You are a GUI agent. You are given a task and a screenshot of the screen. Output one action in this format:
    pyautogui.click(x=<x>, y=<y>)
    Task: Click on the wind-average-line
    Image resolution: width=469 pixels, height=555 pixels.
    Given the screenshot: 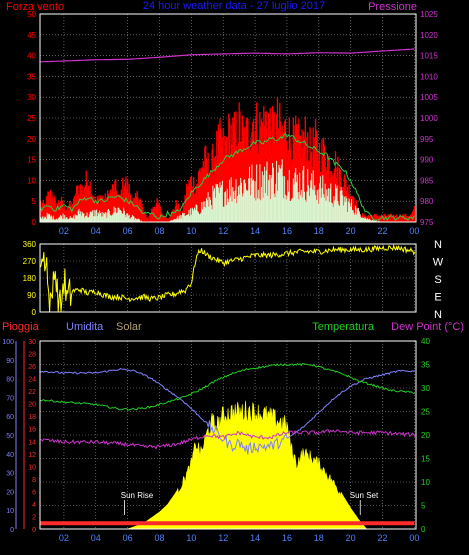 What is the action you would take?
    pyautogui.click(x=227, y=177)
    